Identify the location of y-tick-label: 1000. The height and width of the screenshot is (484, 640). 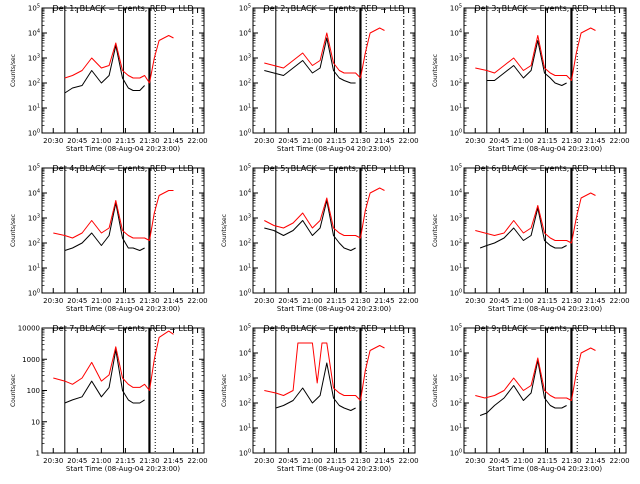
(31, 360).